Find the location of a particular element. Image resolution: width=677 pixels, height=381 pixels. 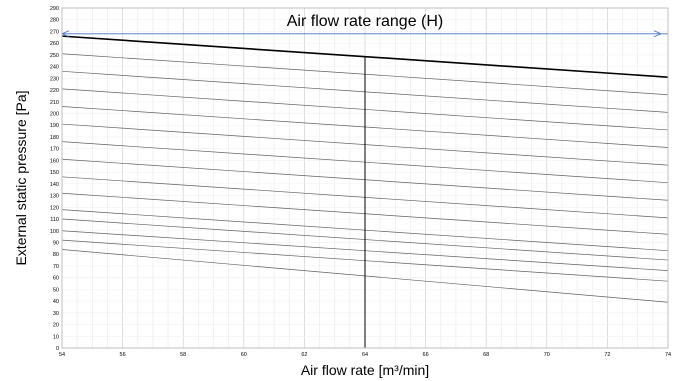

y-tick-label: 110 is located at coordinates (54, 220).